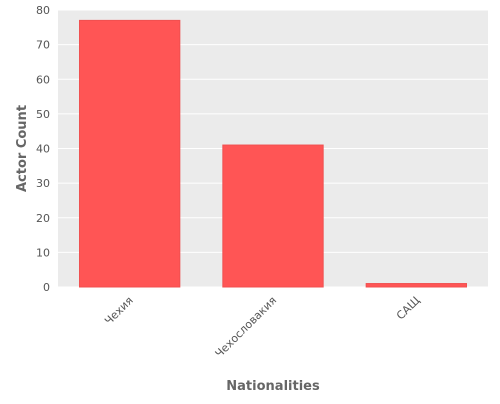  Describe the element at coordinates (246, 327) in the screenshot. I see `x-tick-label: Чехословакия` at that location.